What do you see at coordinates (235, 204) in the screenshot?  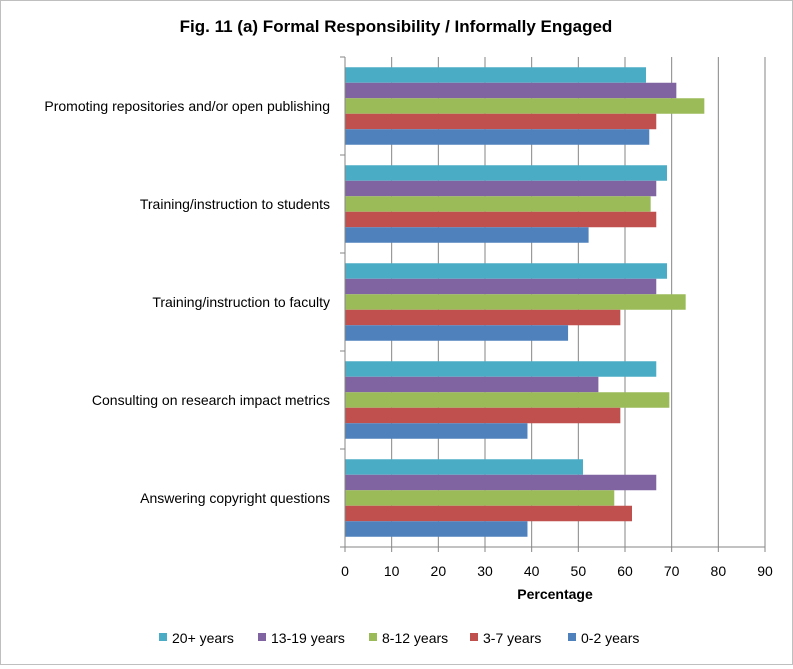 I see `category-label: Training/instruction to students` at bounding box center [235, 204].